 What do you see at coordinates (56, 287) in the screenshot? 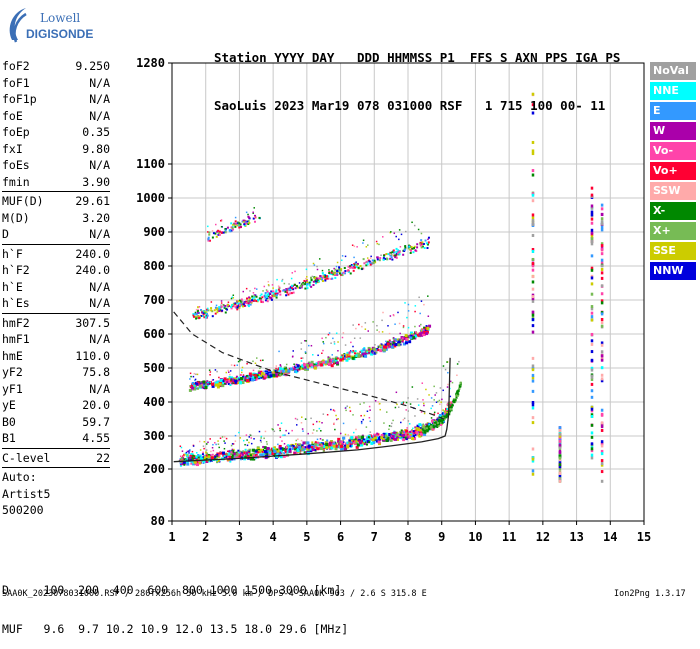
I see `param-row: h`E N/A` at bounding box center [56, 287].